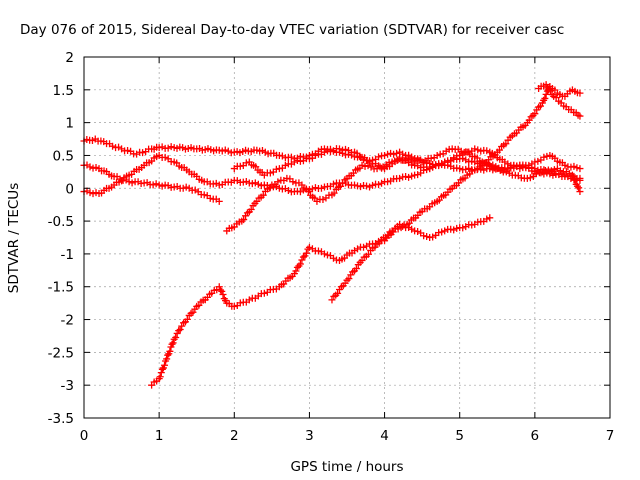  Describe the element at coordinates (610, 436) in the screenshot. I see `x-tick-label: 7` at that location.